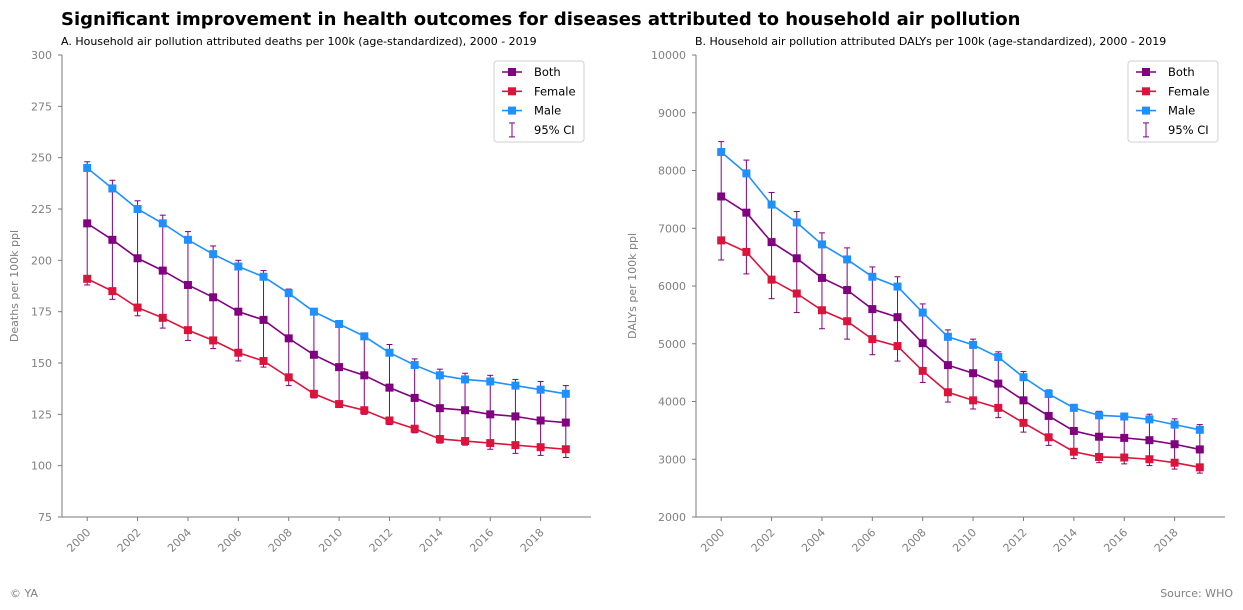 This screenshot has height=610, width=1243. What do you see at coordinates (672, 113) in the screenshot?
I see `y-tick-label: 9000` at bounding box center [672, 113].